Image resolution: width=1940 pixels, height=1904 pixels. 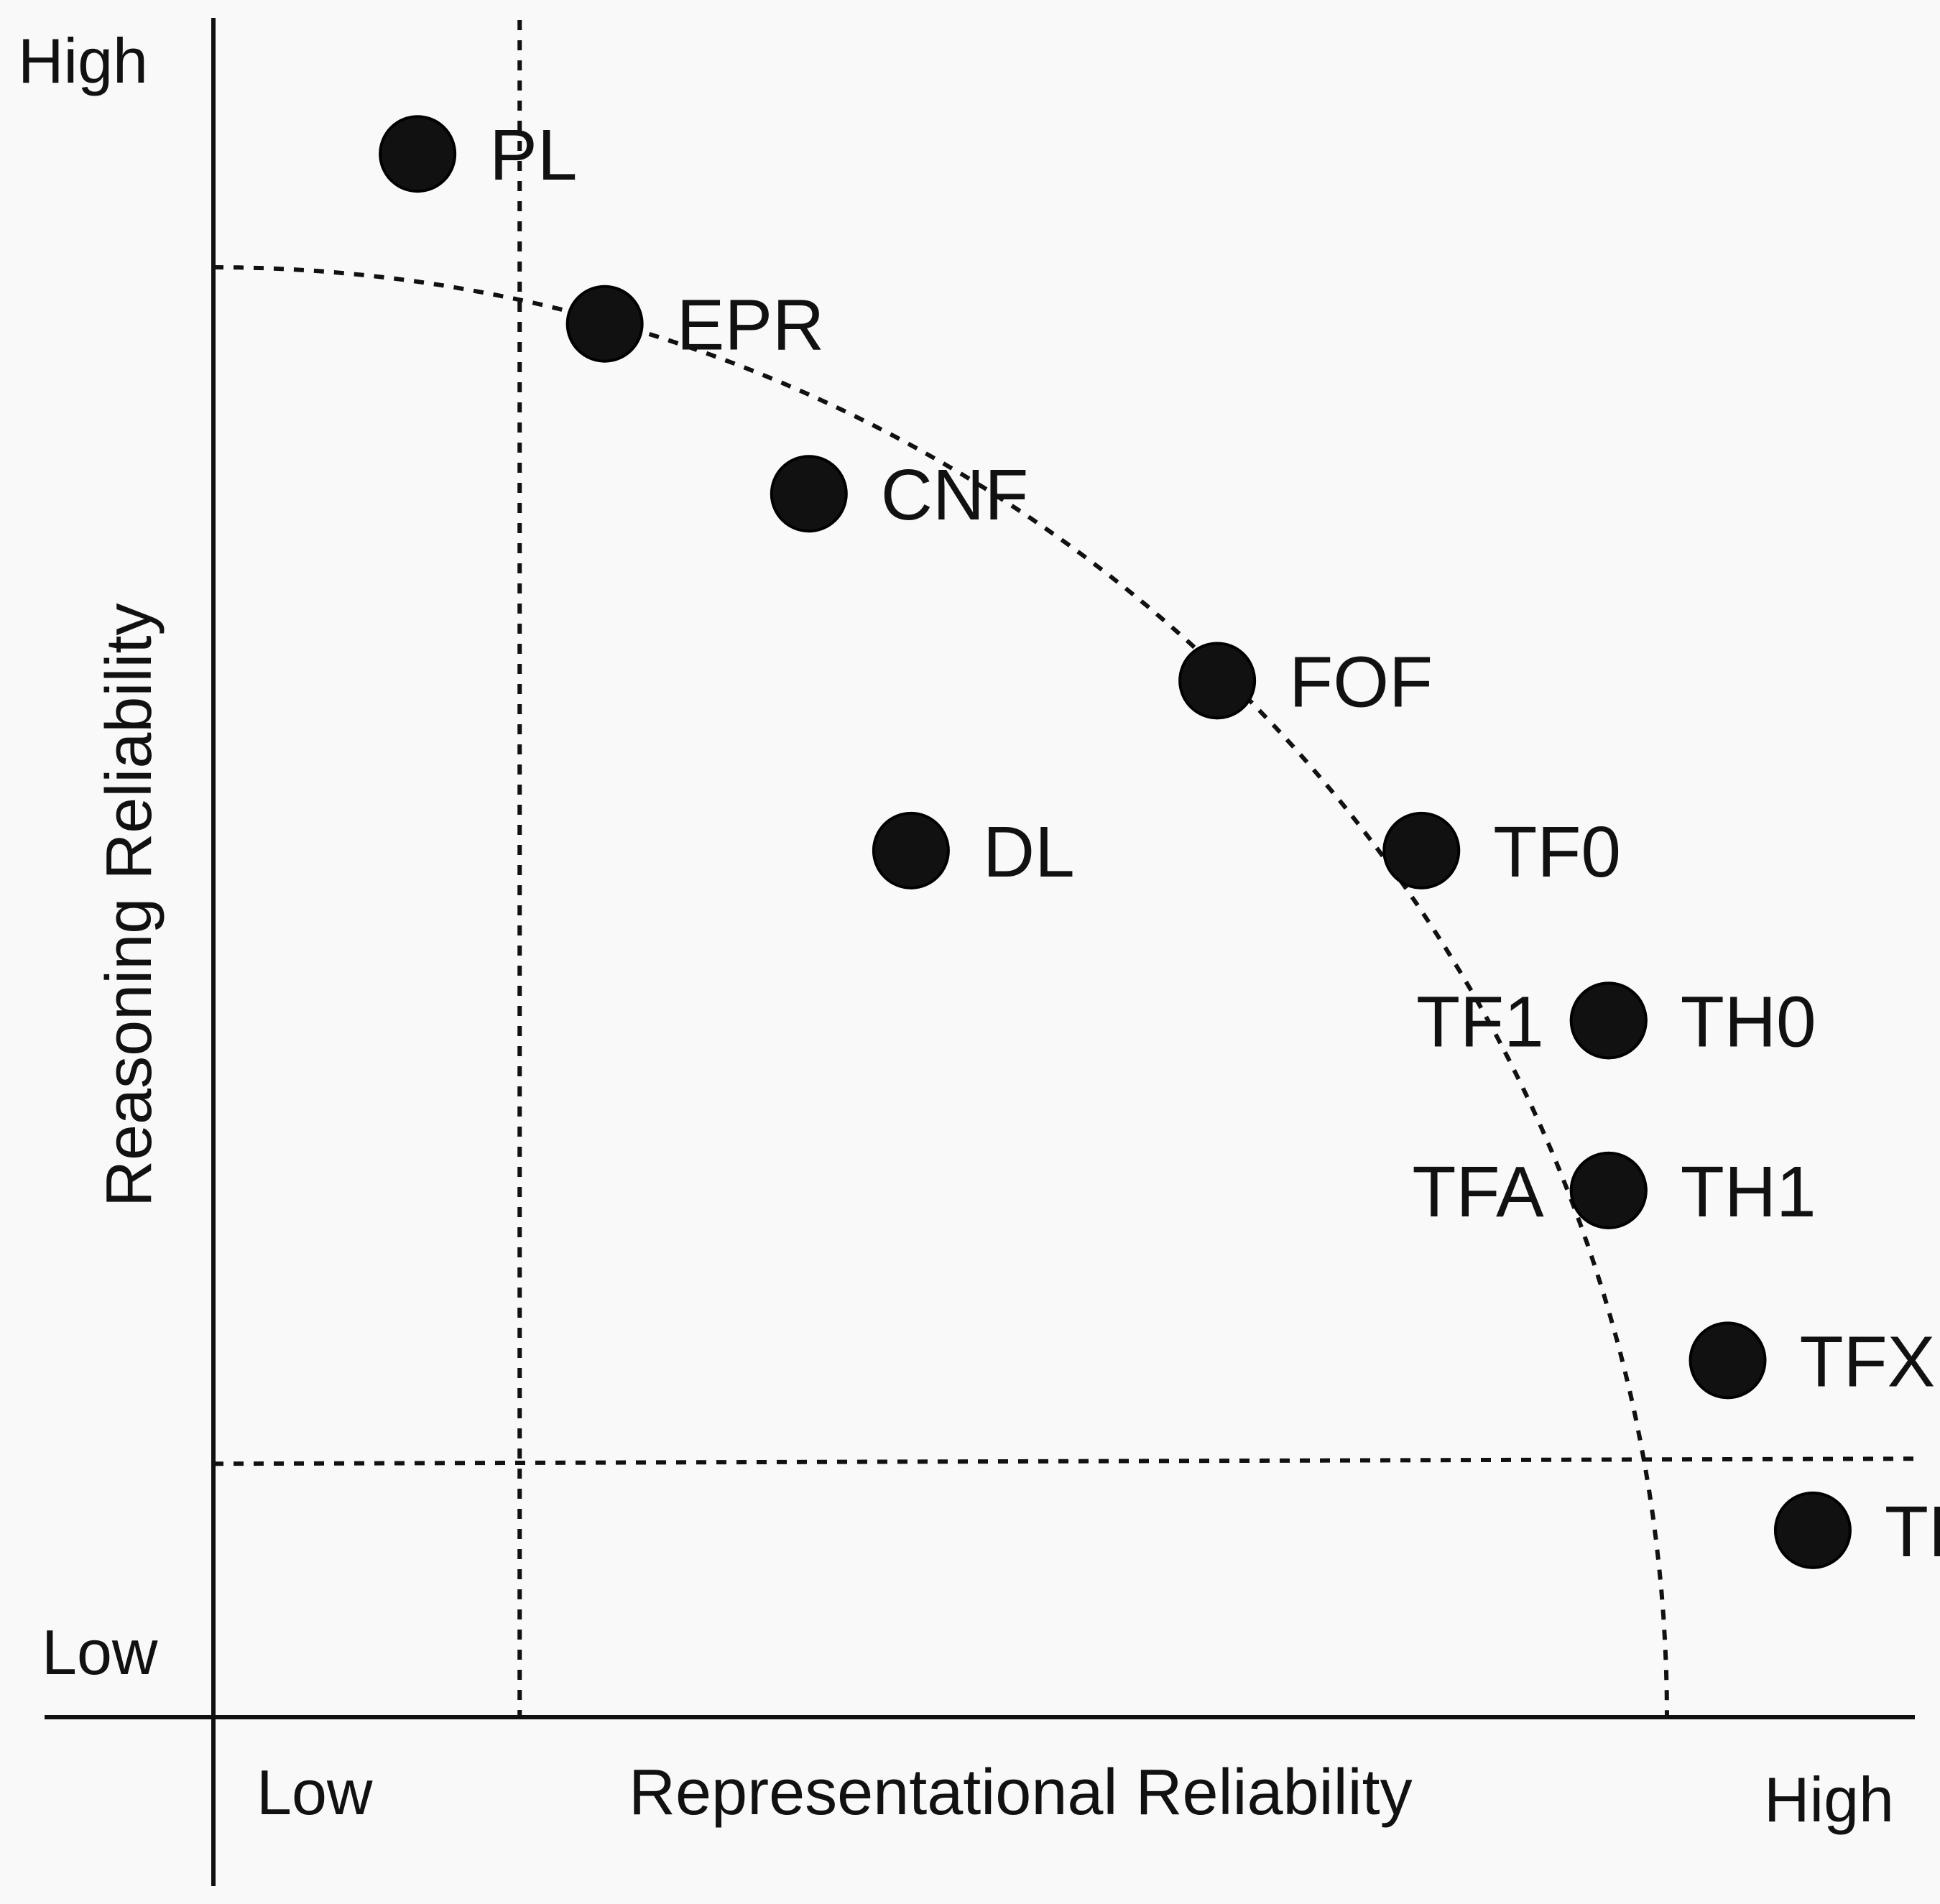 I want to click on x-axis-title: Representational Reliability, so click(x=1021, y=1793).